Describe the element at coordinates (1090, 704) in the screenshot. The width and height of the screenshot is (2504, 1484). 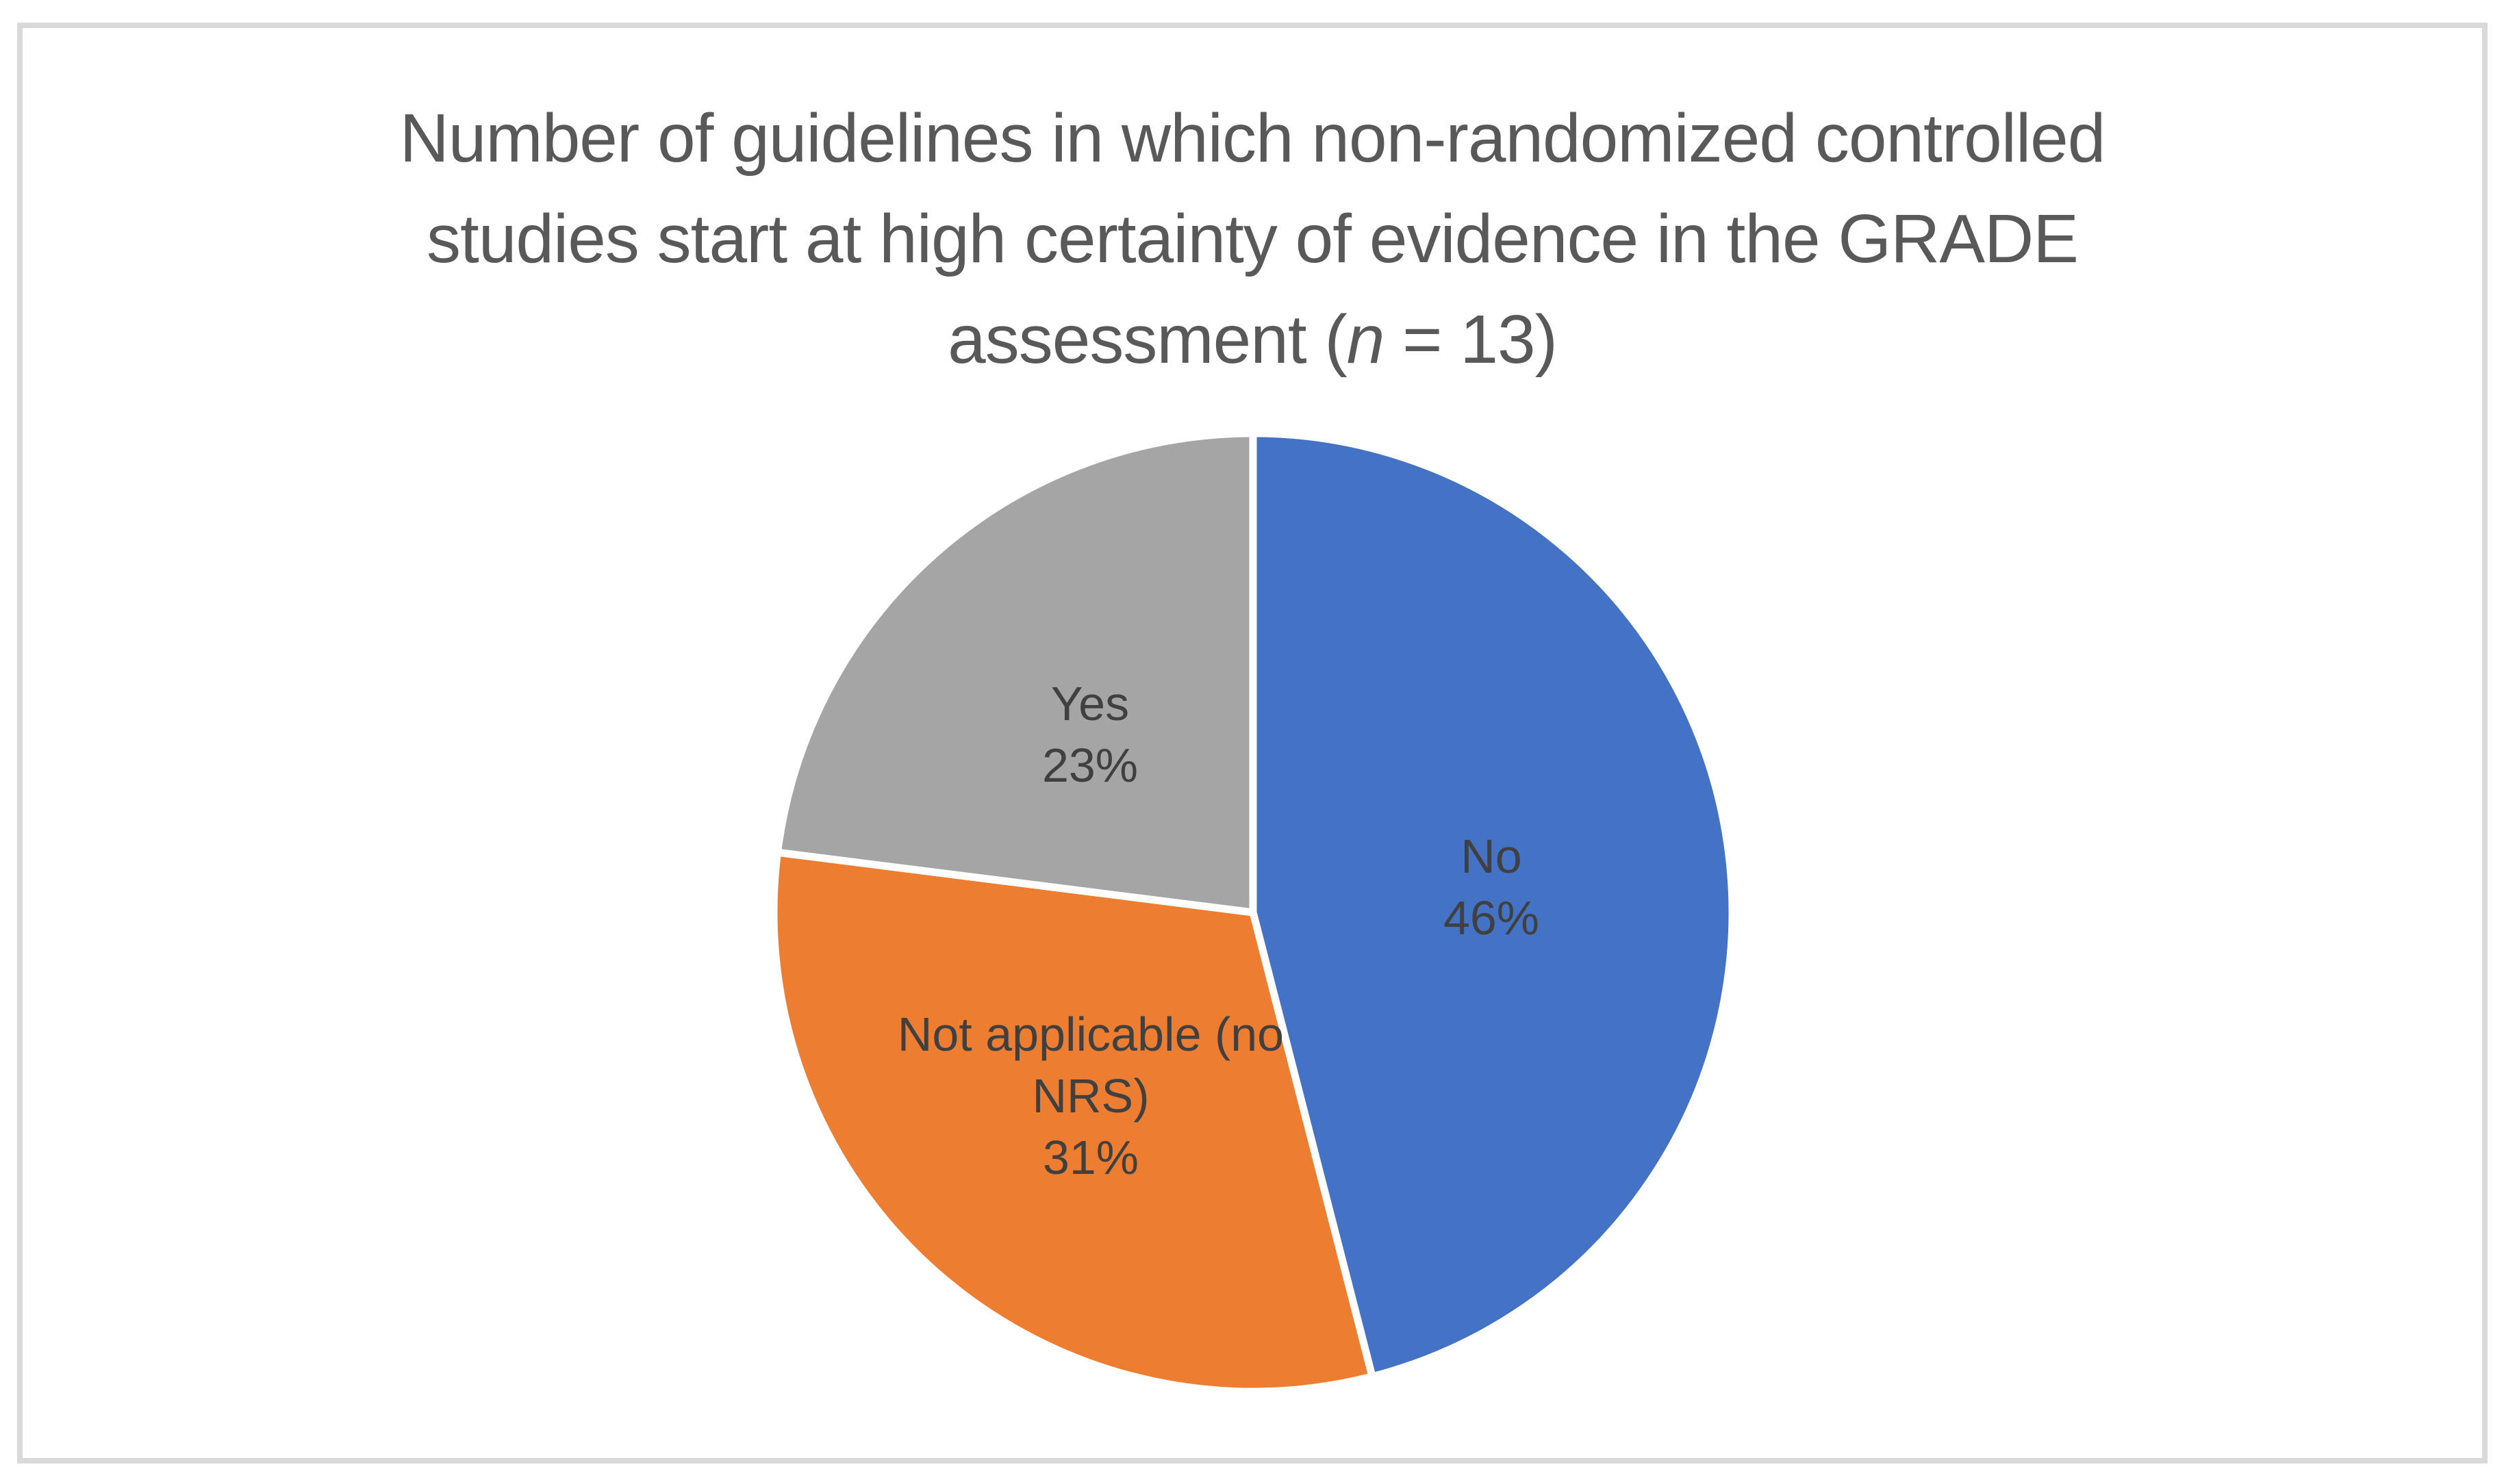
I see `pie-label-category: Yes` at that location.